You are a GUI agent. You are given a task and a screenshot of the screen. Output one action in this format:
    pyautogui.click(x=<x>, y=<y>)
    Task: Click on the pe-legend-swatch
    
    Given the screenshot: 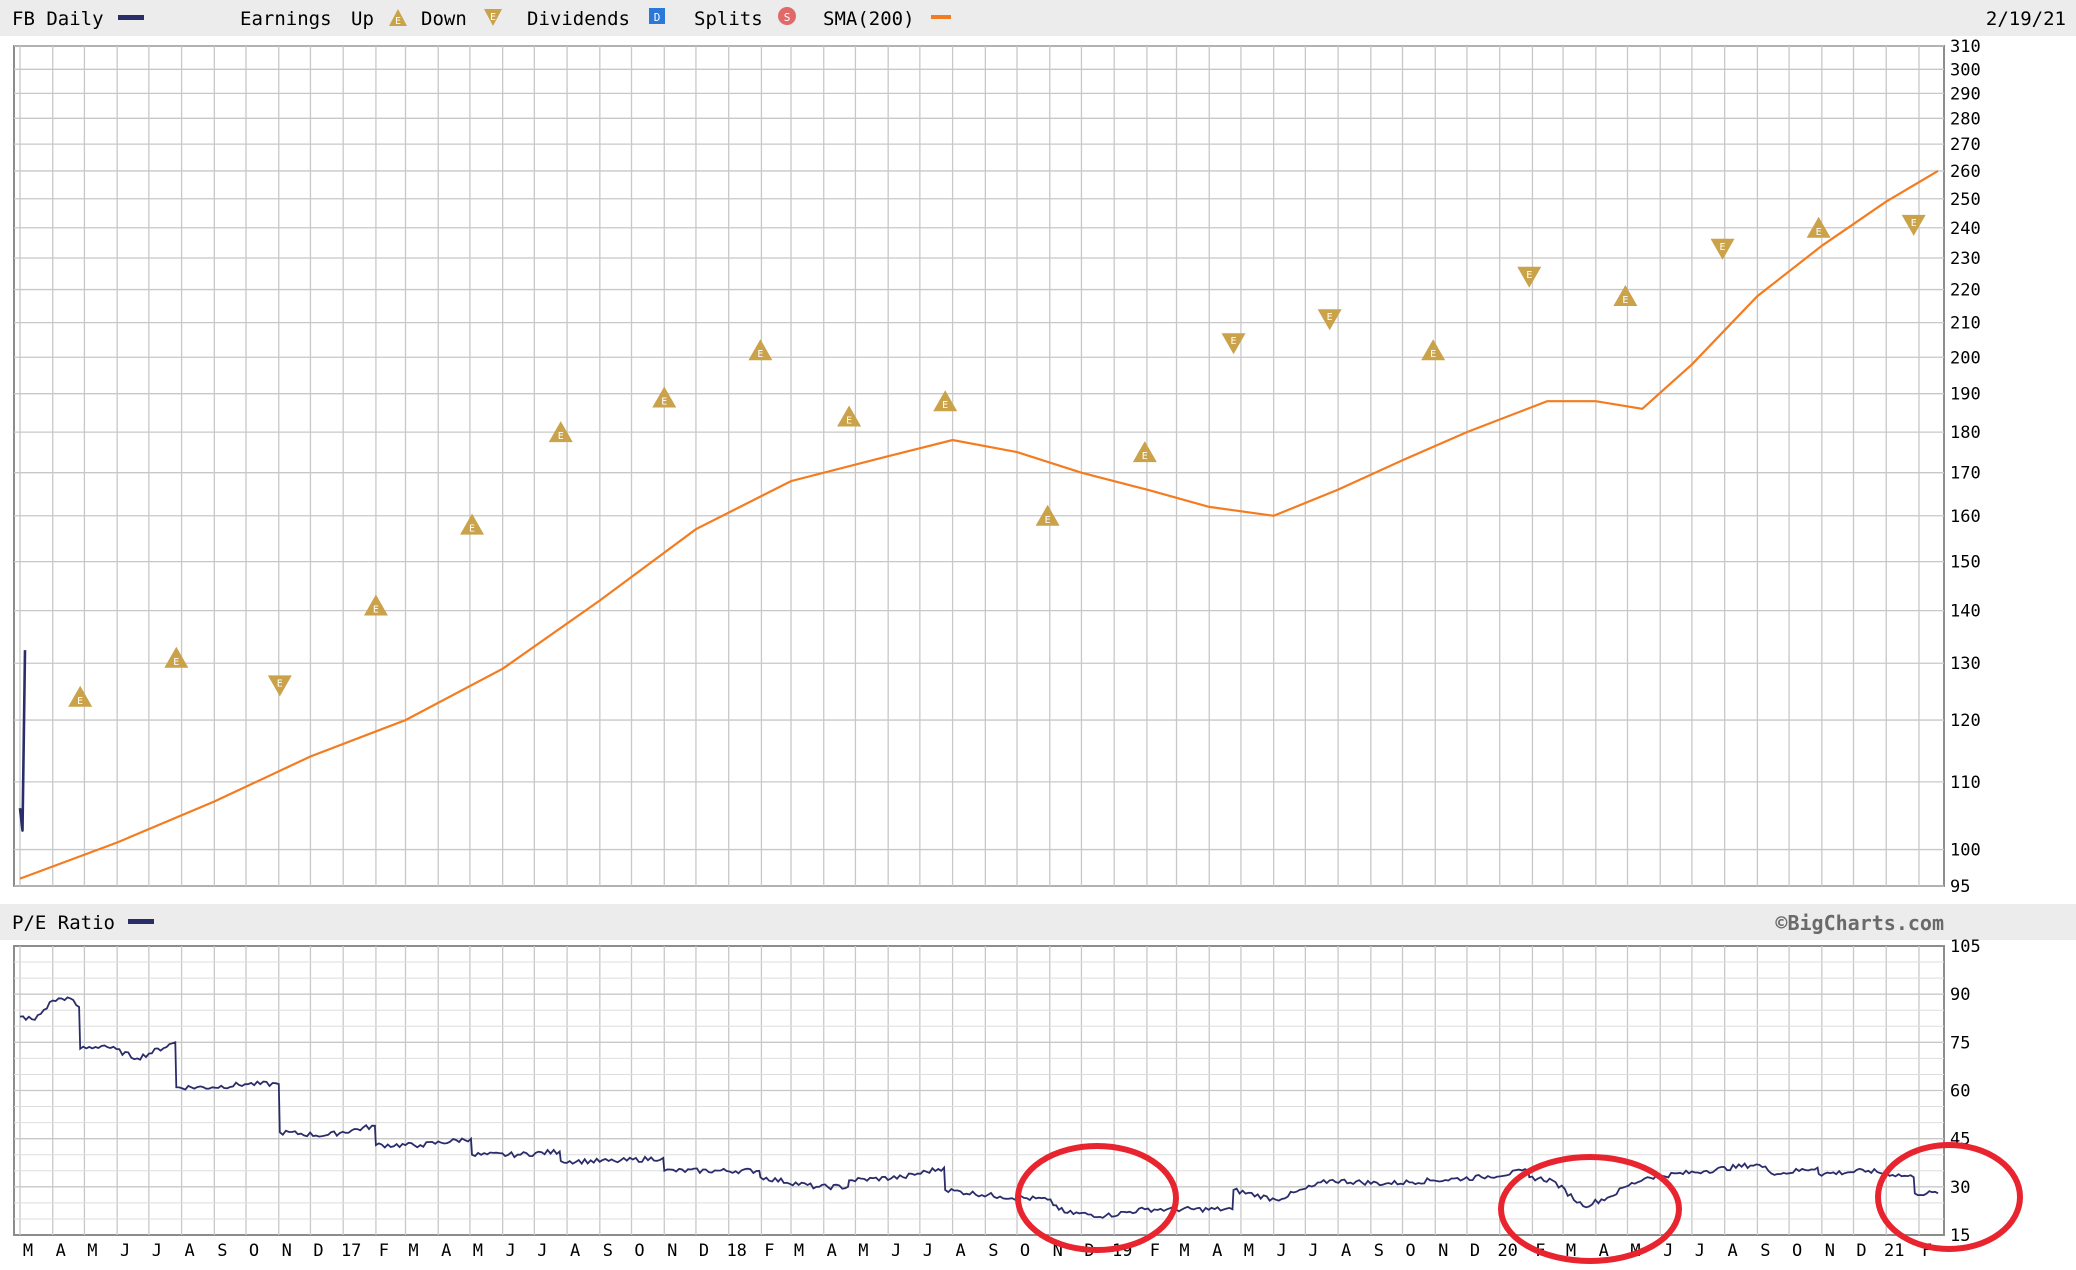 What is the action you would take?
    pyautogui.click(x=141, y=921)
    